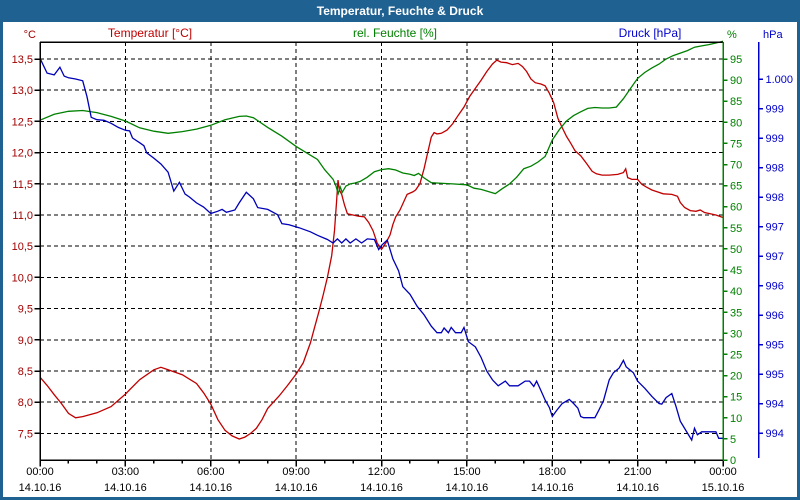  I want to click on time-label: 15:00, so click(467, 472).